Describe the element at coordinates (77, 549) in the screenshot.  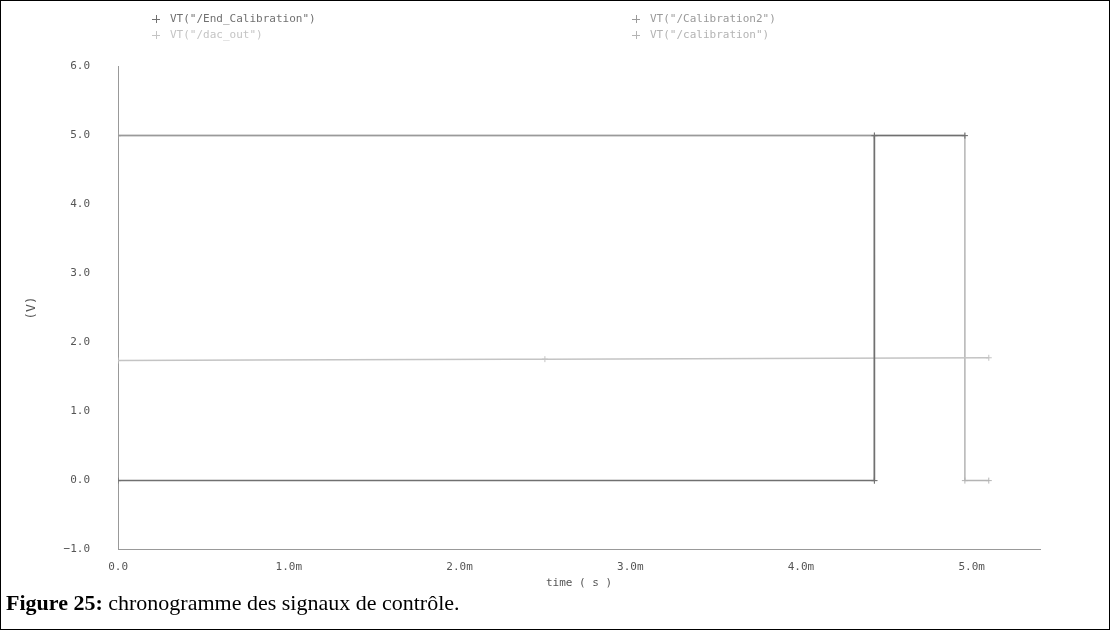
I see `y-tick-label: −1.0` at that location.